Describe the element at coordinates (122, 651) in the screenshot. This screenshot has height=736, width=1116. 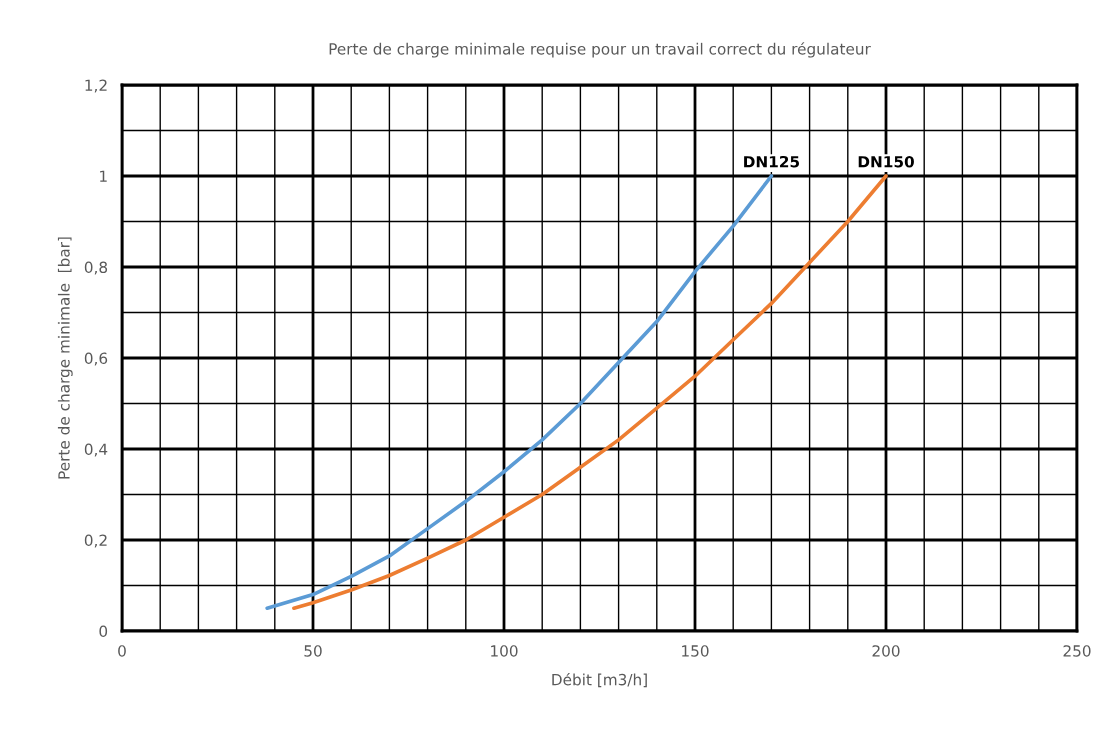
I see `x-tick-label: 0` at that location.